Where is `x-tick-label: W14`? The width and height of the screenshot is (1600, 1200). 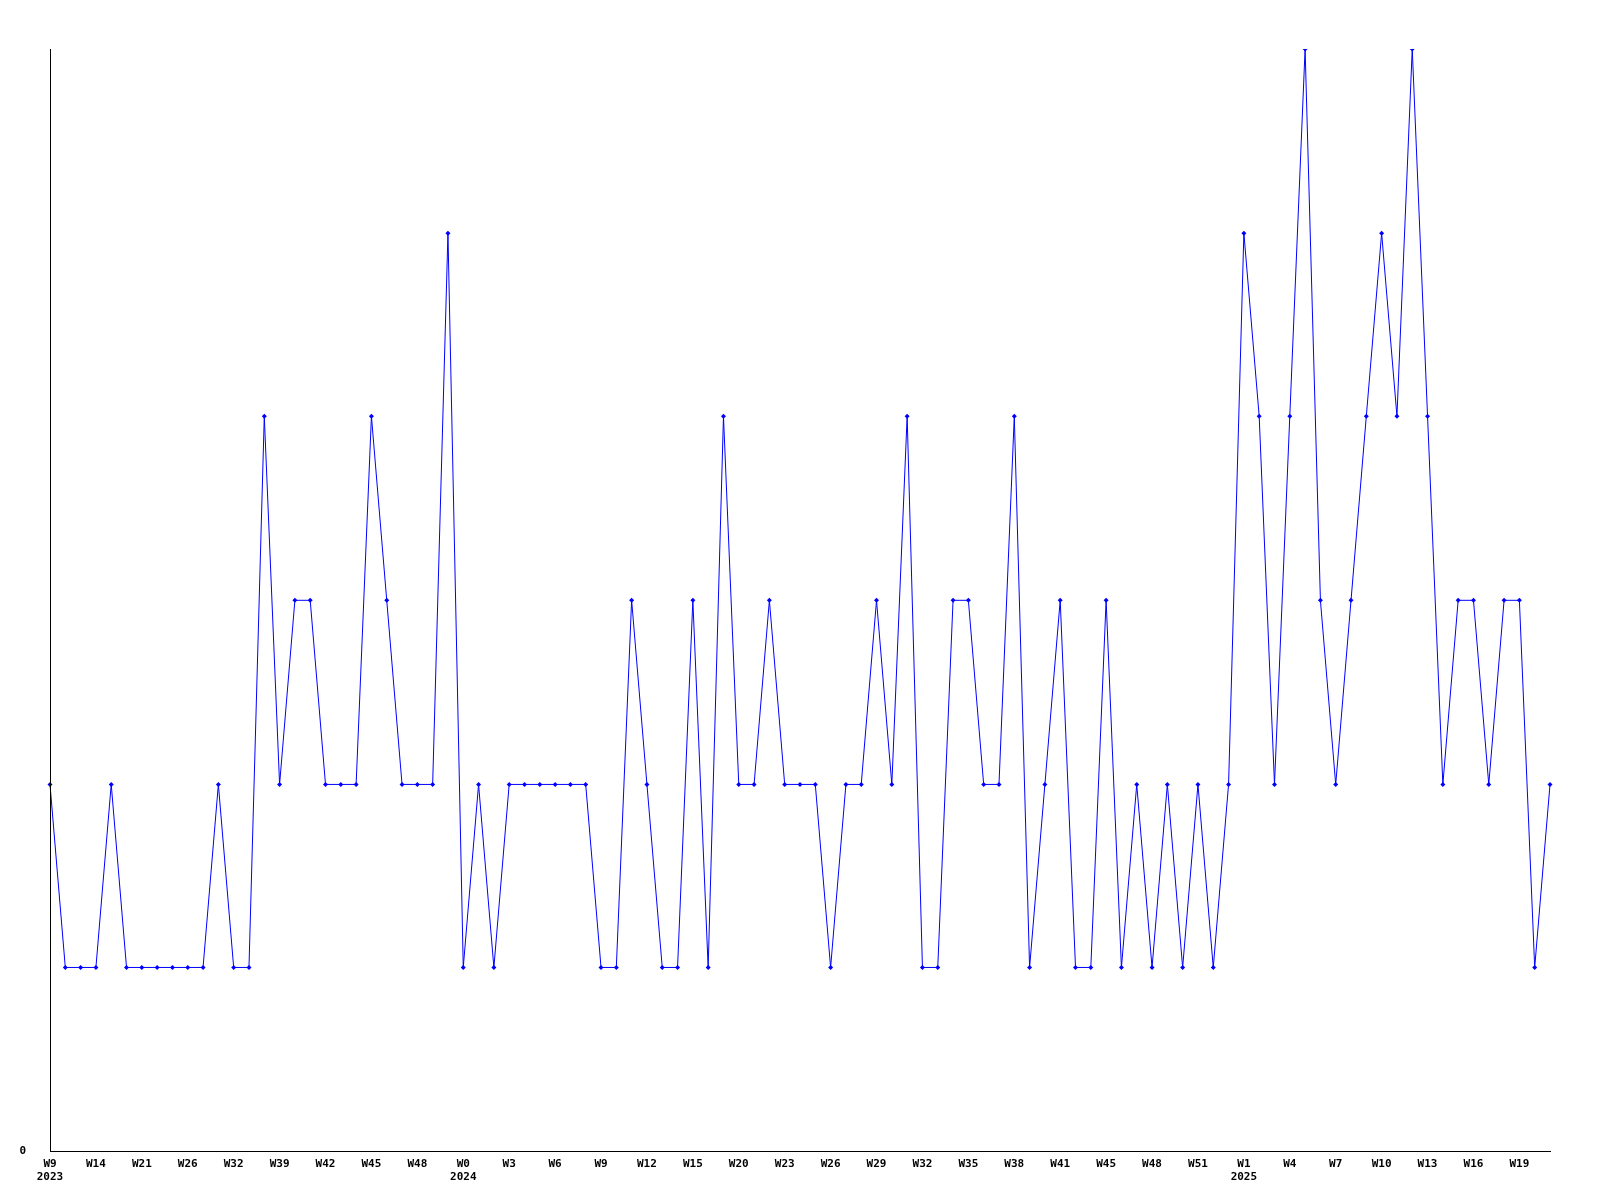 x-tick-label: W14 is located at coordinates (96, 1164).